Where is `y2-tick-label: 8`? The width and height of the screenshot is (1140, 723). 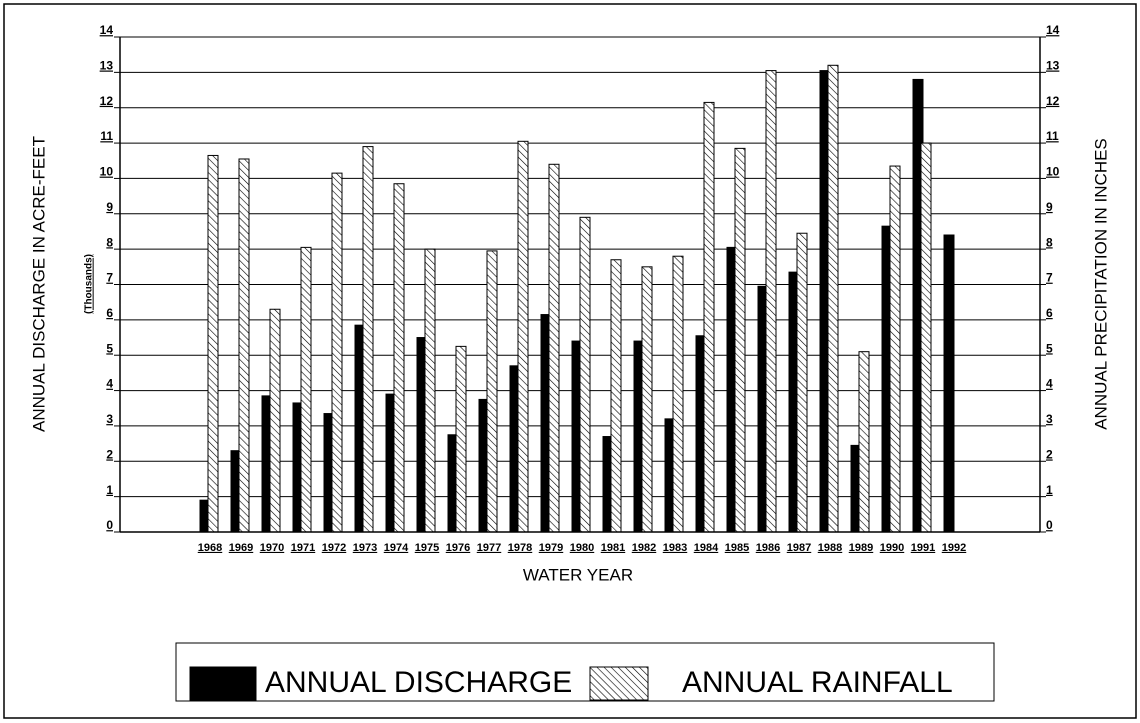 y2-tick-label: 8 is located at coordinates (1049, 242).